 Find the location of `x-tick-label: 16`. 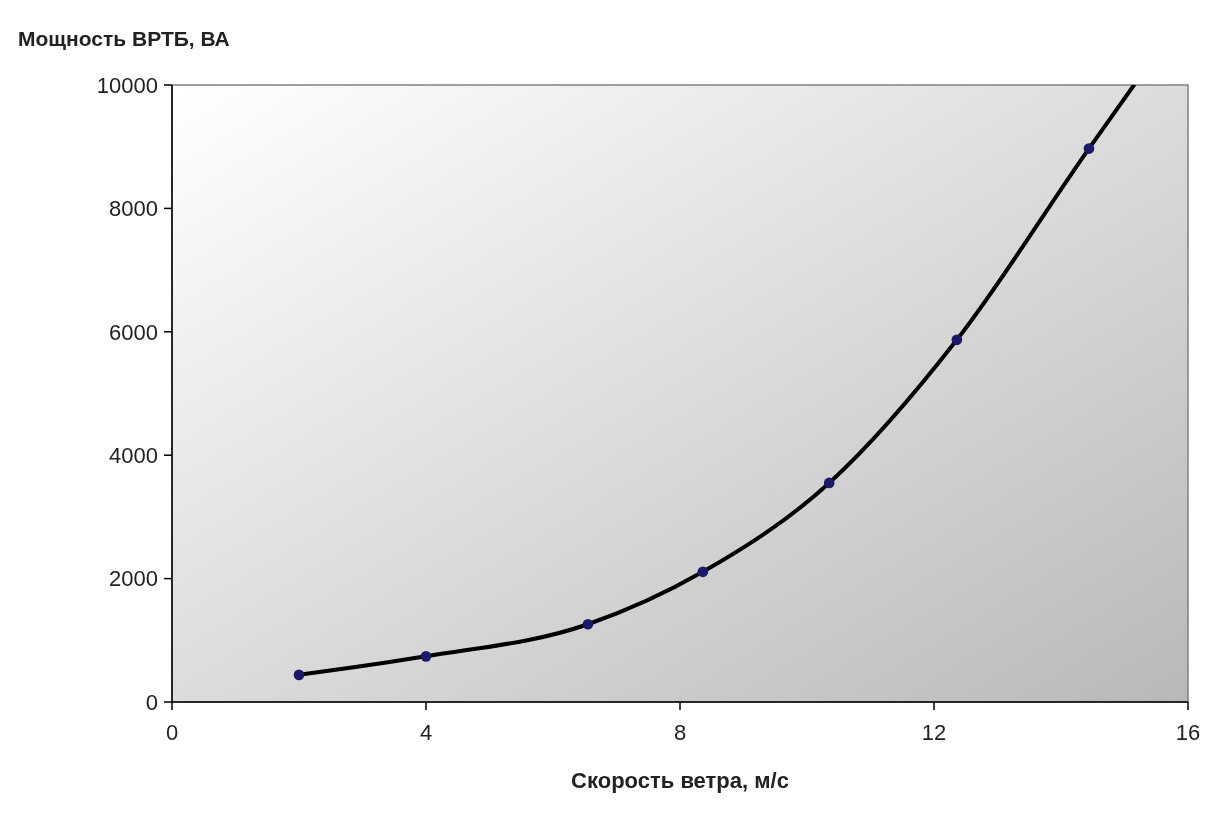

x-tick-label: 16 is located at coordinates (1188, 732).